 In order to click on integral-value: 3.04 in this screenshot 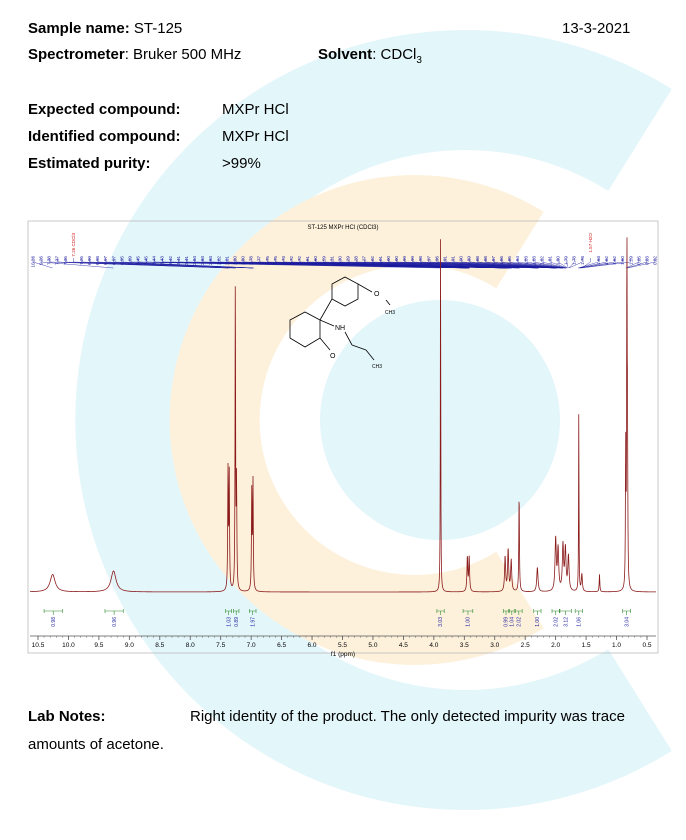, I will do `click(627, 622)`.